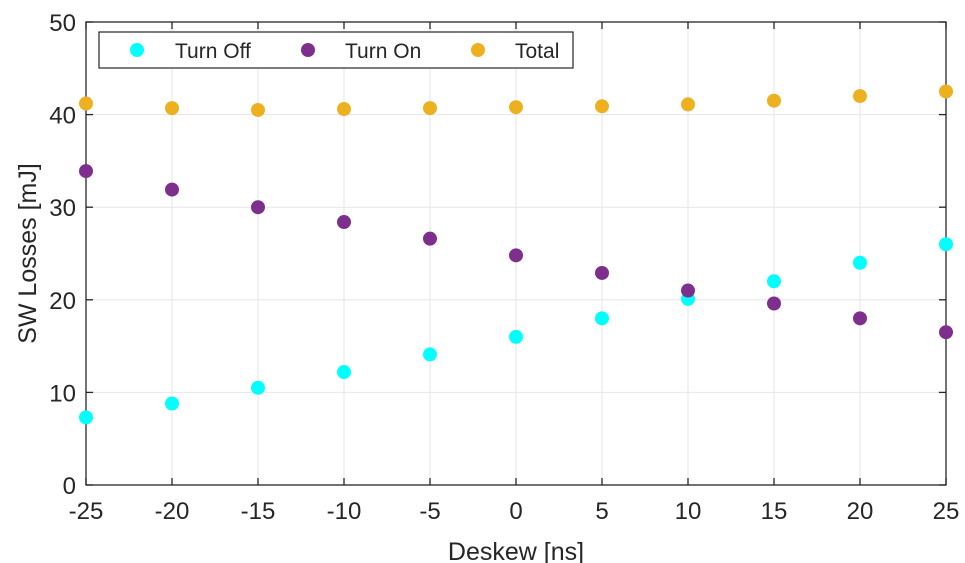 This screenshot has height=563, width=965. Describe the element at coordinates (344, 511) in the screenshot. I see `x-tick-label: -10` at that location.